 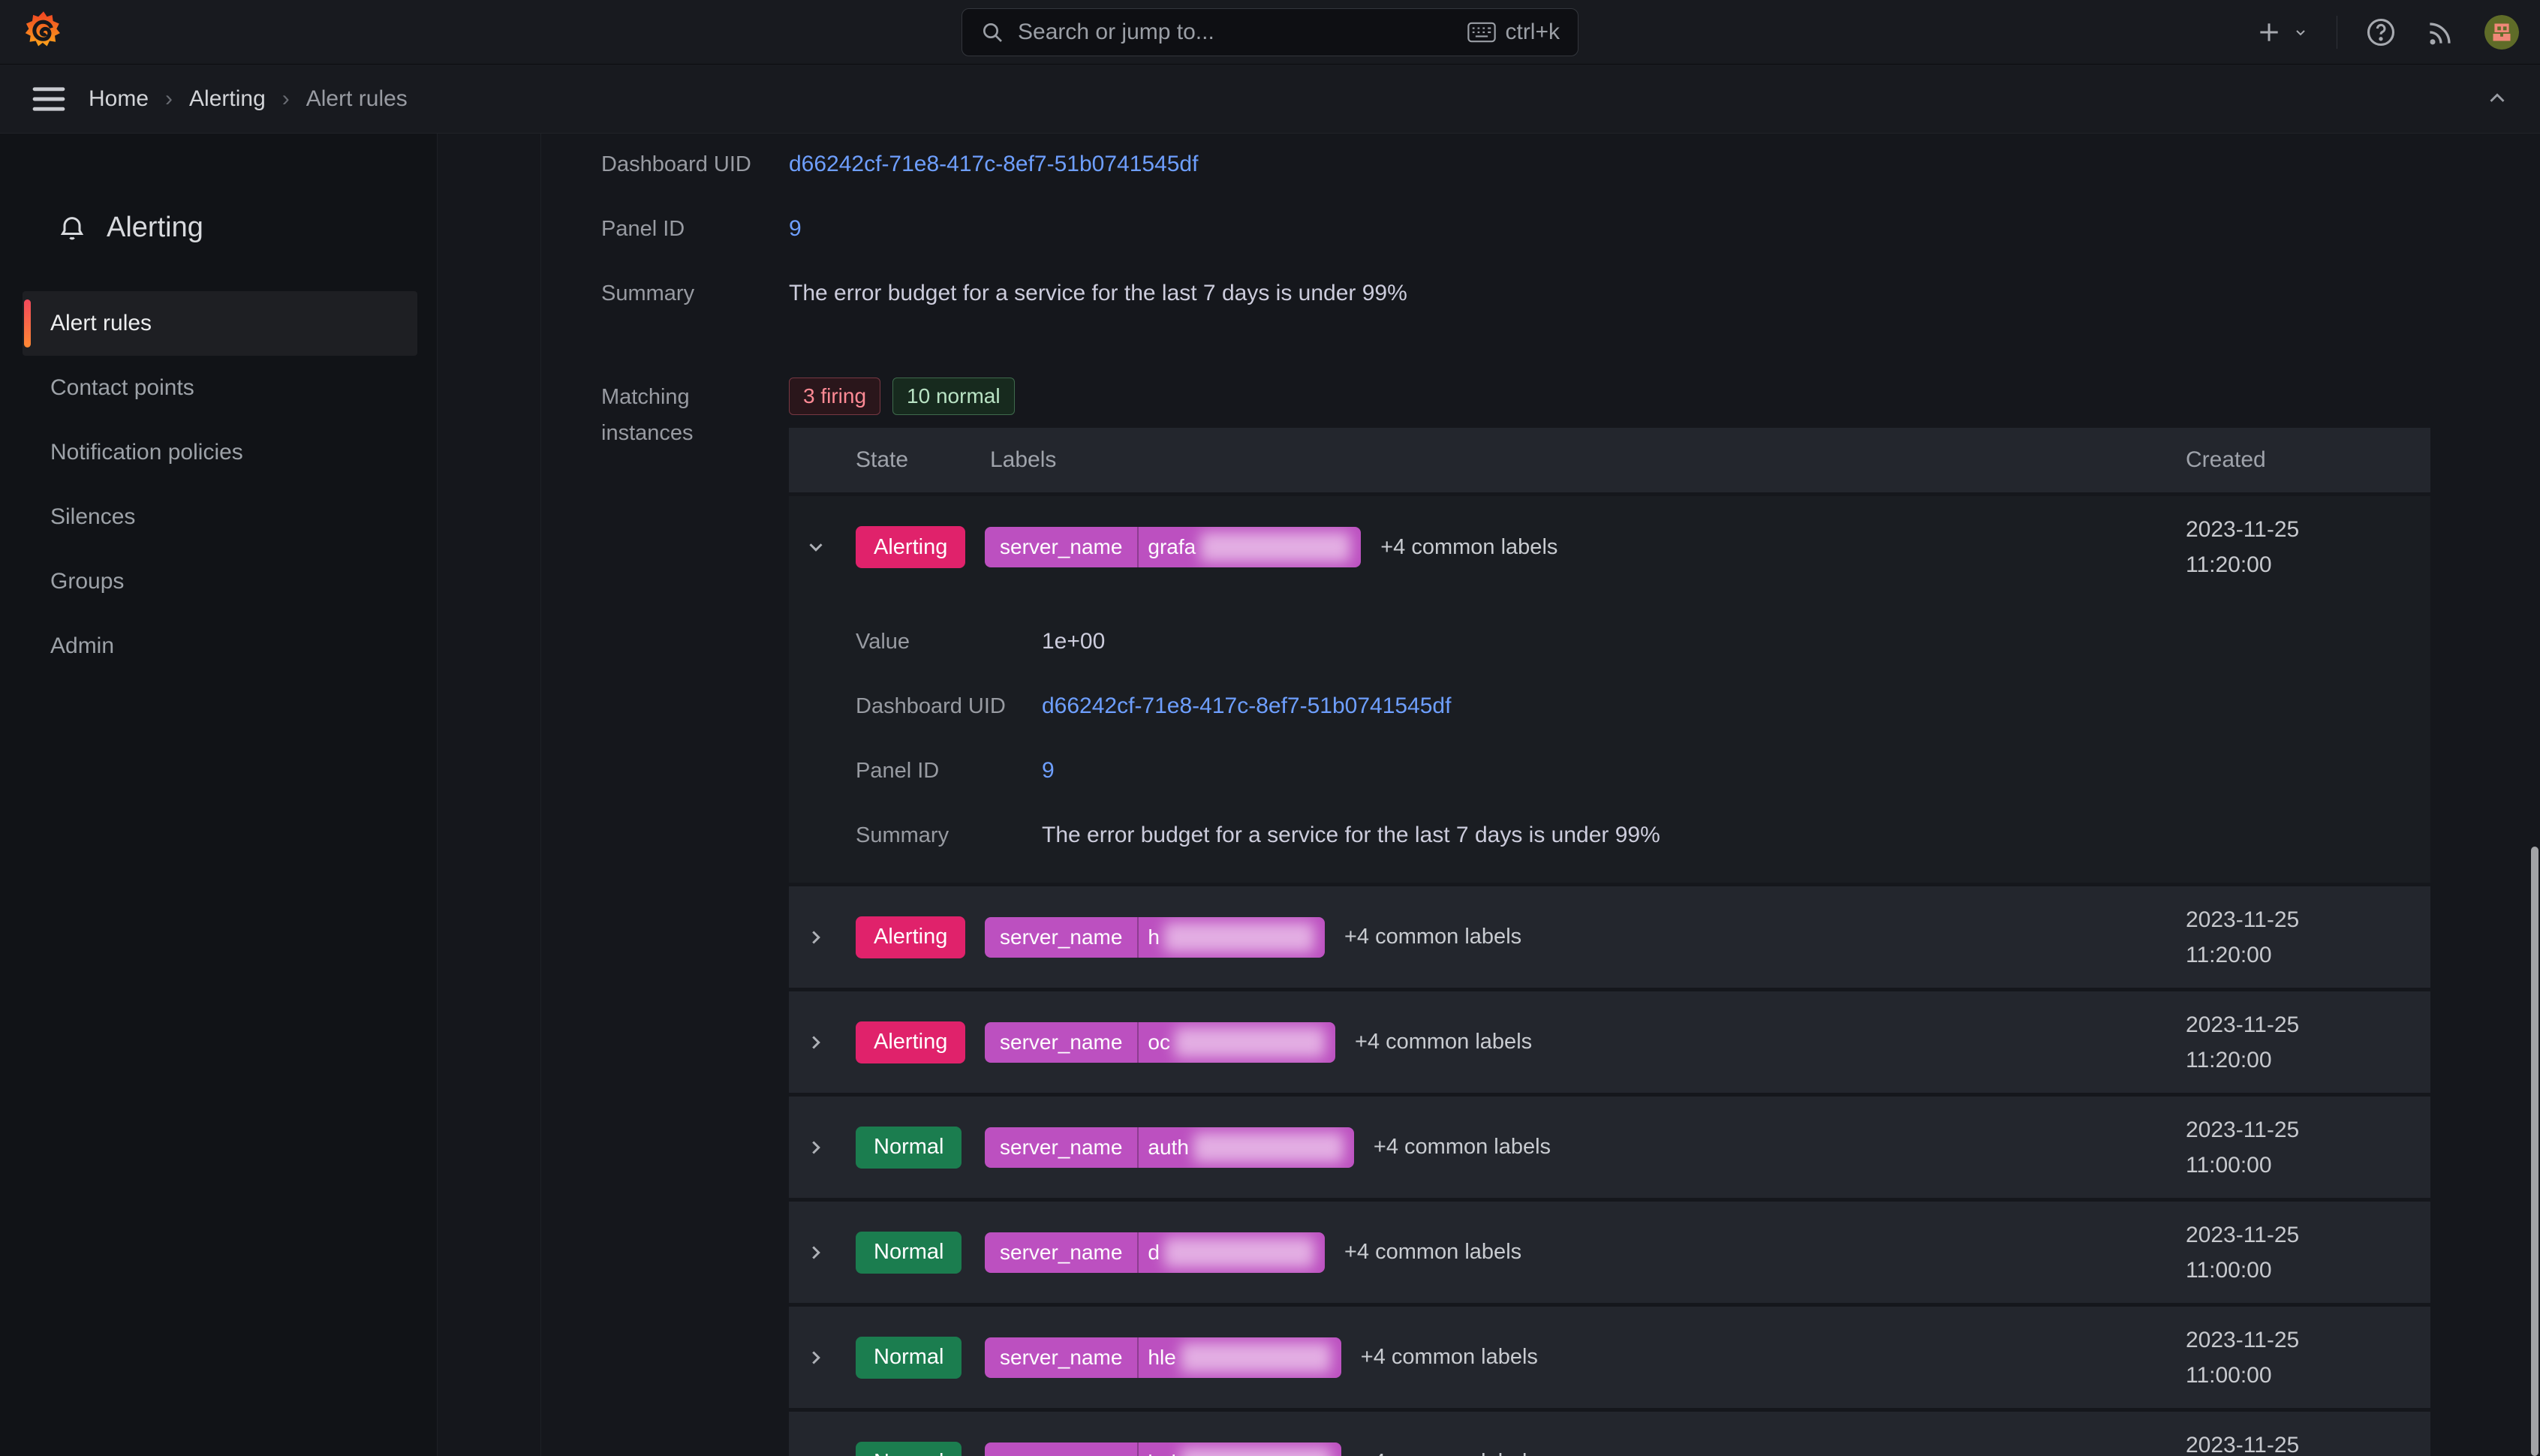 What do you see at coordinates (220, 581) in the screenshot?
I see `sidebar-item-groups: Groups` at bounding box center [220, 581].